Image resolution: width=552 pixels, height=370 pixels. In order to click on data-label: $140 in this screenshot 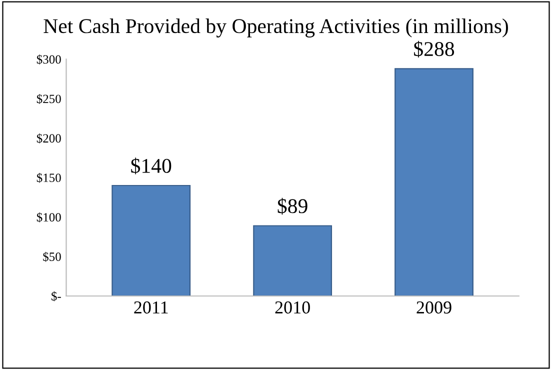, I will do `click(151, 166)`.